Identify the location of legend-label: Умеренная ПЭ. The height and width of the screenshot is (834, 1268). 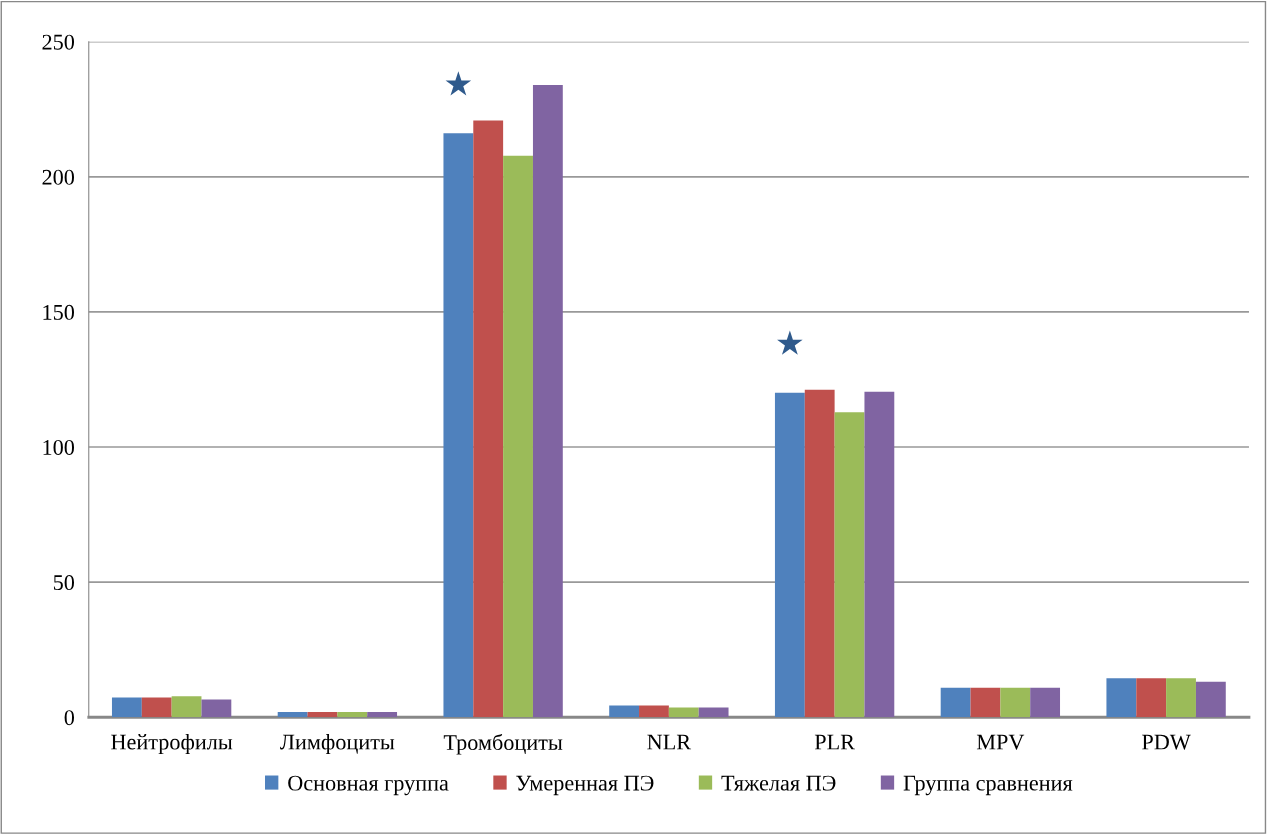
(585, 785).